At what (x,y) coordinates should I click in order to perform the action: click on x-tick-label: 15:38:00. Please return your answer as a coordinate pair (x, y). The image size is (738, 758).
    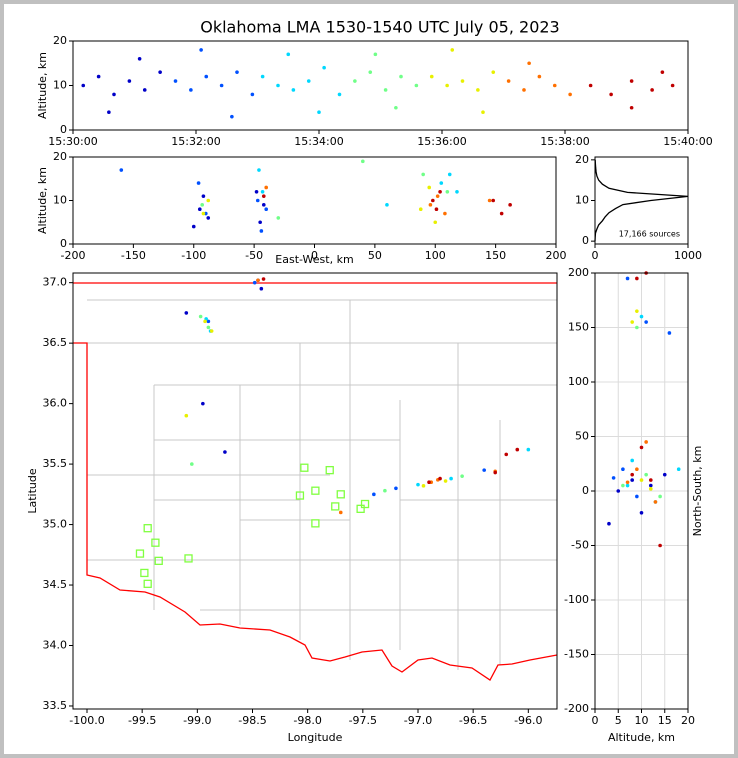
    Looking at the image, I should click on (564, 141).